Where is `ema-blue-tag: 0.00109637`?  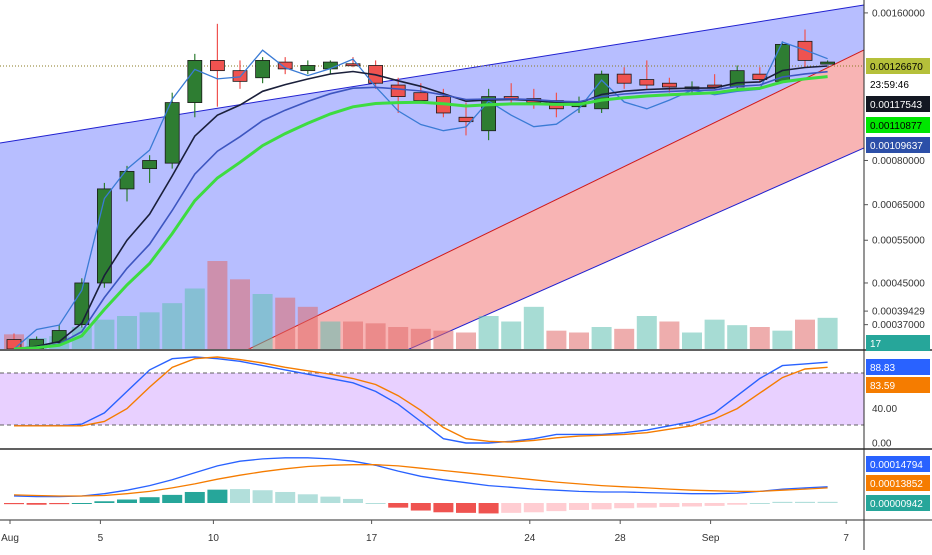
ema-blue-tag: 0.00109637 is located at coordinates (898, 145).